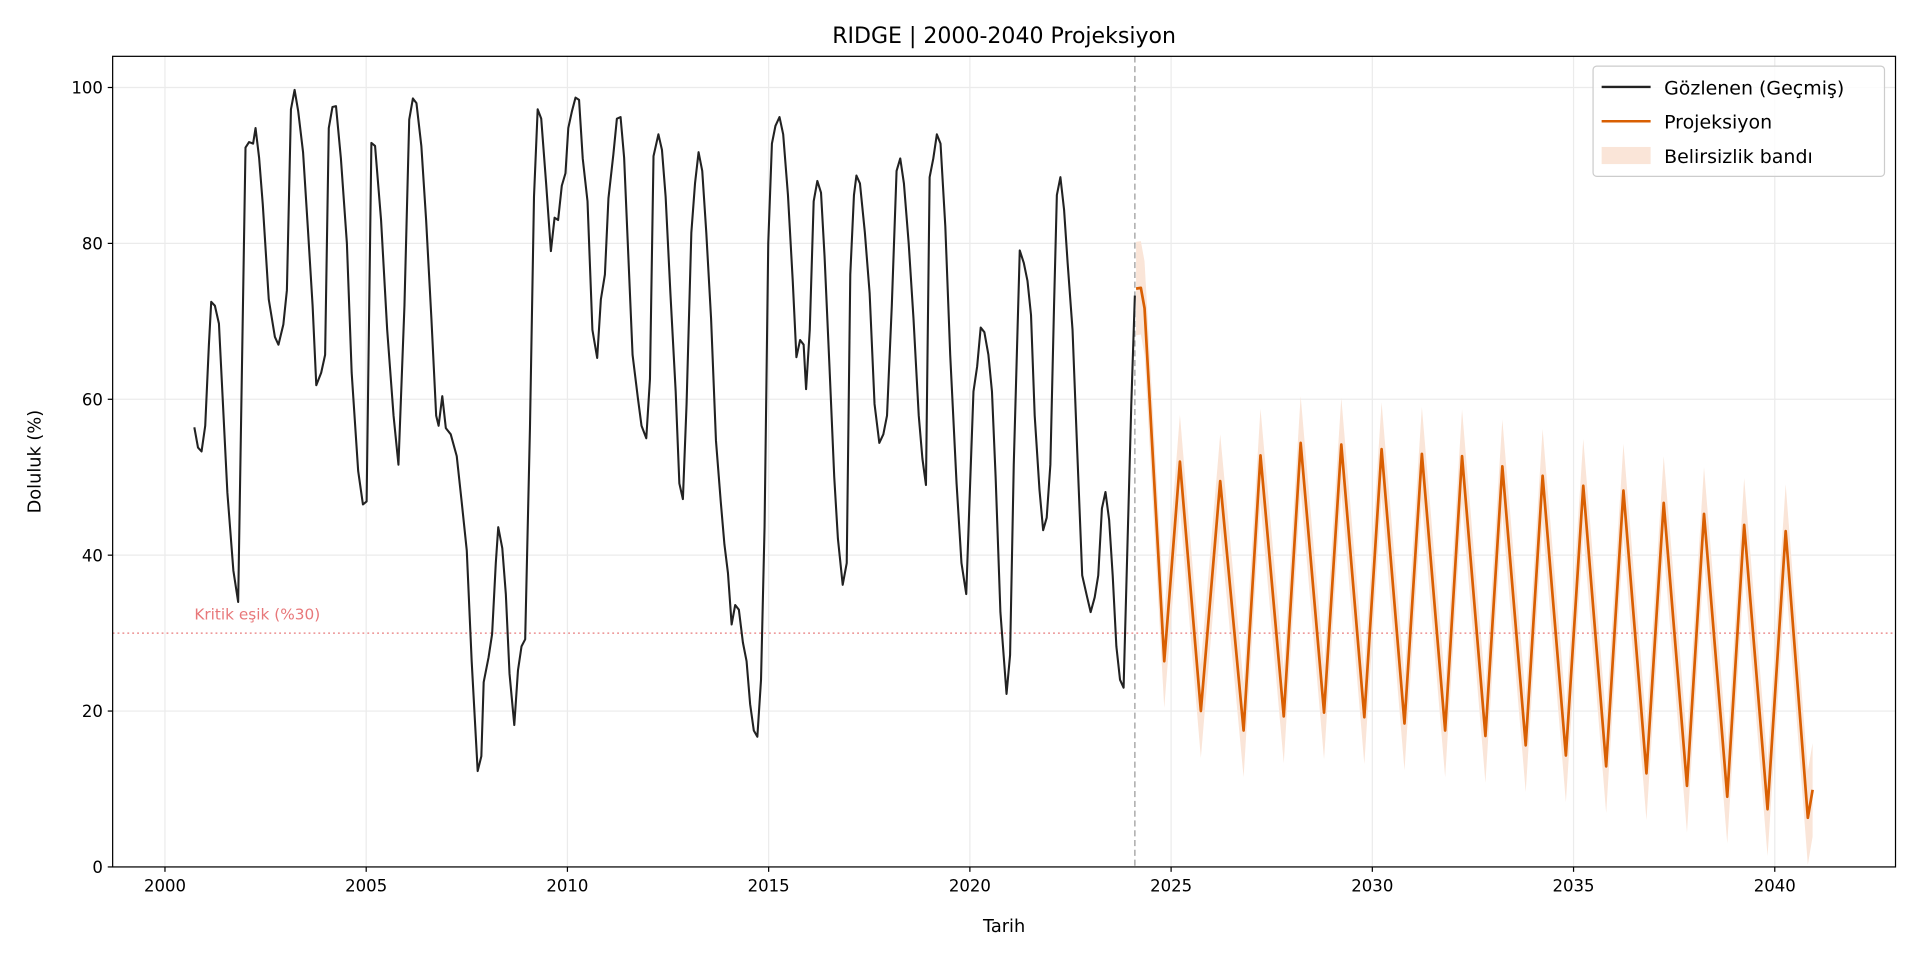 Image resolution: width=1920 pixels, height=960 pixels. I want to click on threshold-label: Kritik eşik (%30), so click(257, 615).